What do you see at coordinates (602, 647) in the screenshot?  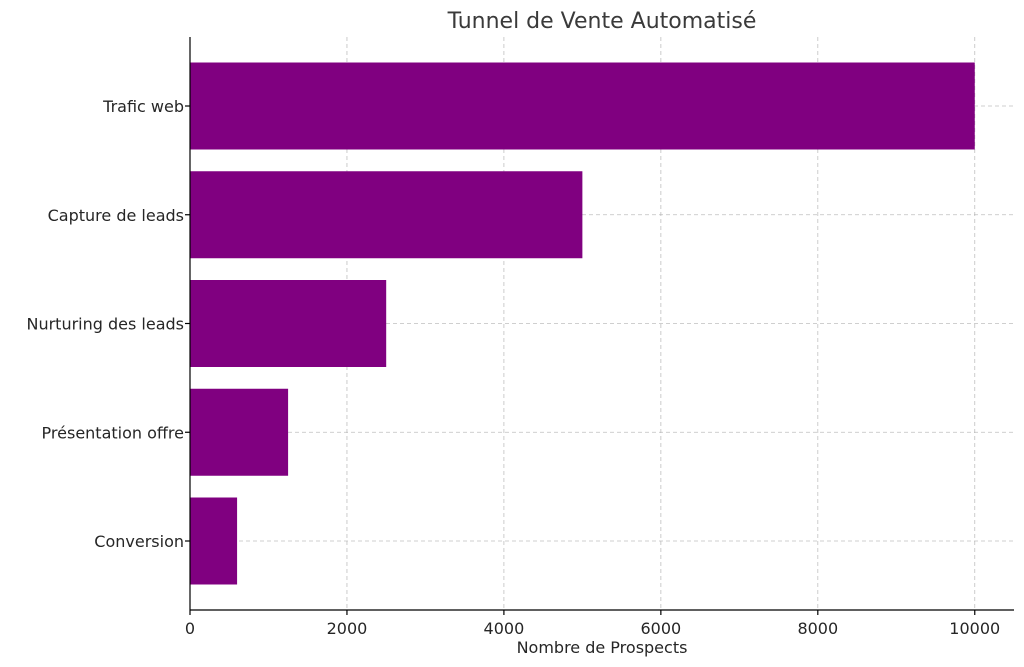 I see `x-axis-label: Nombre de Prospects` at bounding box center [602, 647].